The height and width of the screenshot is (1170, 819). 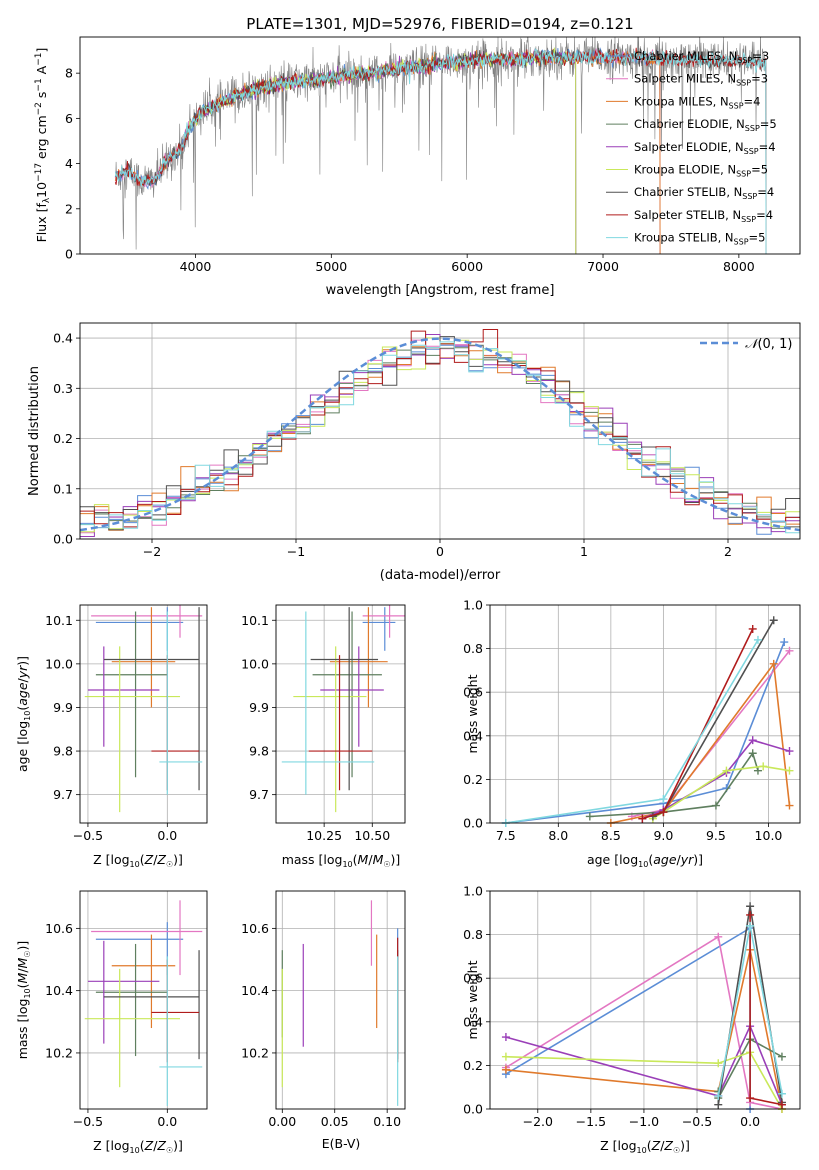 What do you see at coordinates (255, 990) in the screenshot?
I see `y-tick-label: 10.4` at bounding box center [255, 990].